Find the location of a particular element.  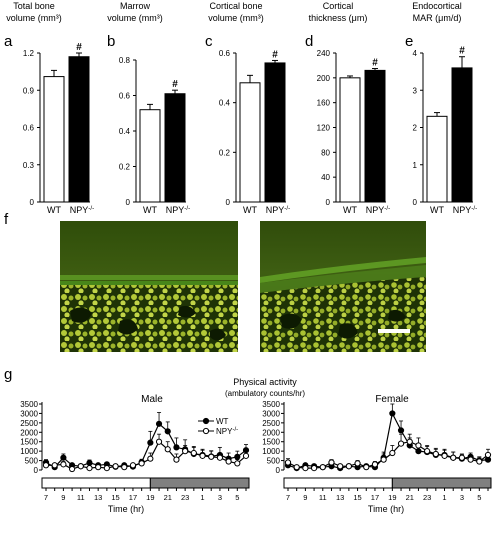

x-tick-label: 1 is located at coordinates (444, 497).